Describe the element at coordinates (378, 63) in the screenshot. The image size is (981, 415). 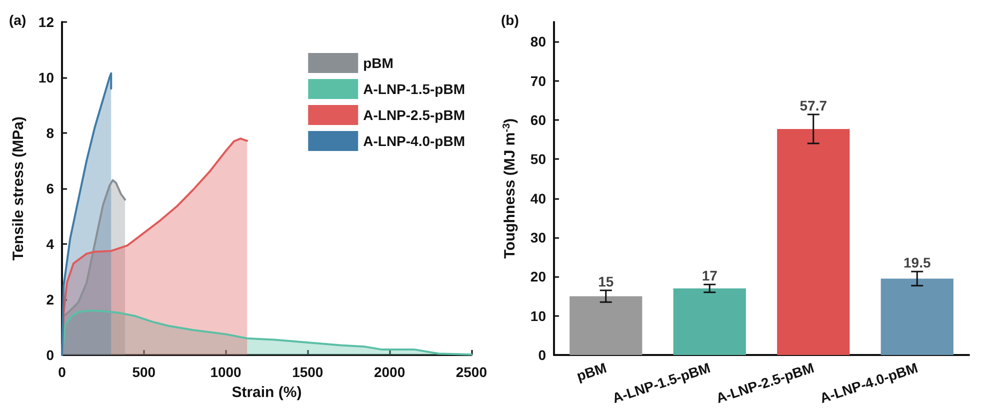
I see `legend-label: pBM` at that location.